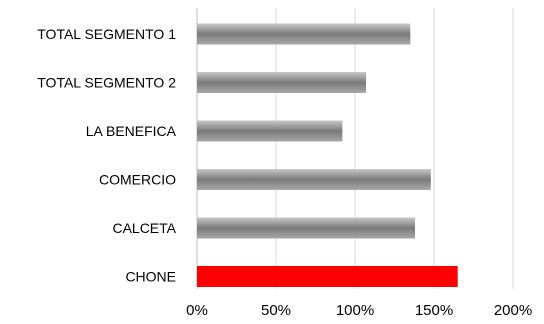  Describe the element at coordinates (197, 310) in the screenshot. I see `x-tick-label: 0%` at that location.